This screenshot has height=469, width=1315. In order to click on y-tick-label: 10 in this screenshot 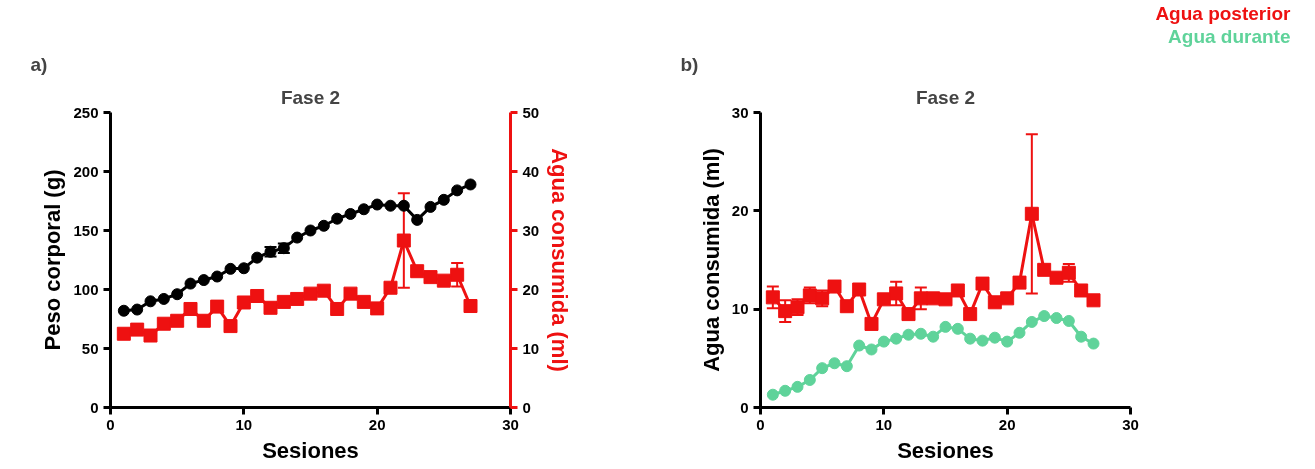, I will do `click(740, 309)`.